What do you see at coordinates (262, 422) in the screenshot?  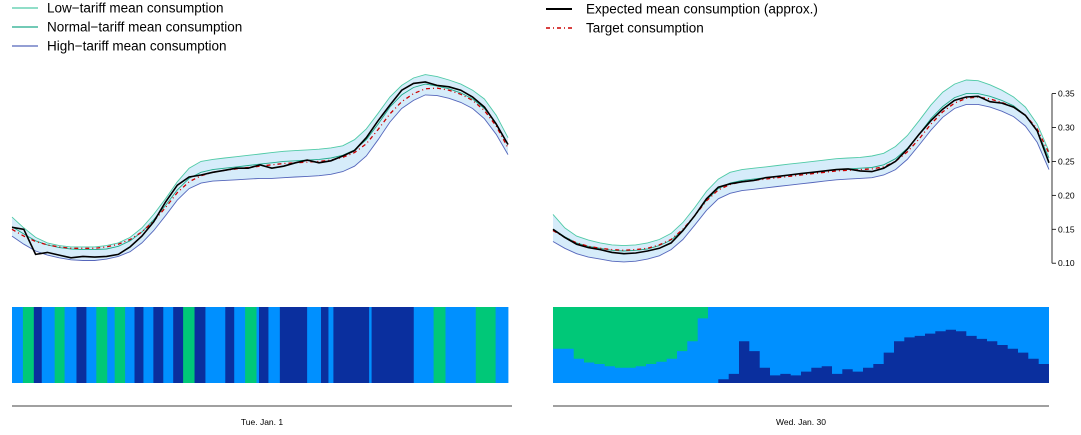 I see `date-label-left: Tue. Jan. 1` at bounding box center [262, 422].